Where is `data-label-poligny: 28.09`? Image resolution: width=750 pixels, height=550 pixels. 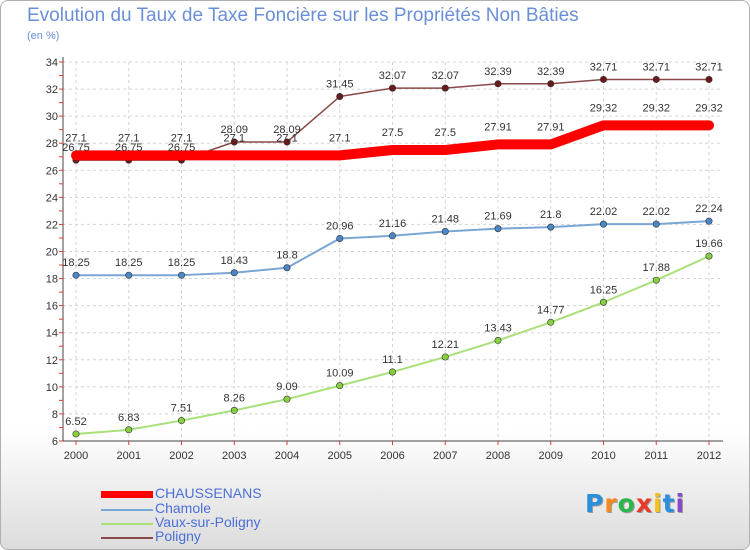 data-label-poligny: 28.09 is located at coordinates (234, 130).